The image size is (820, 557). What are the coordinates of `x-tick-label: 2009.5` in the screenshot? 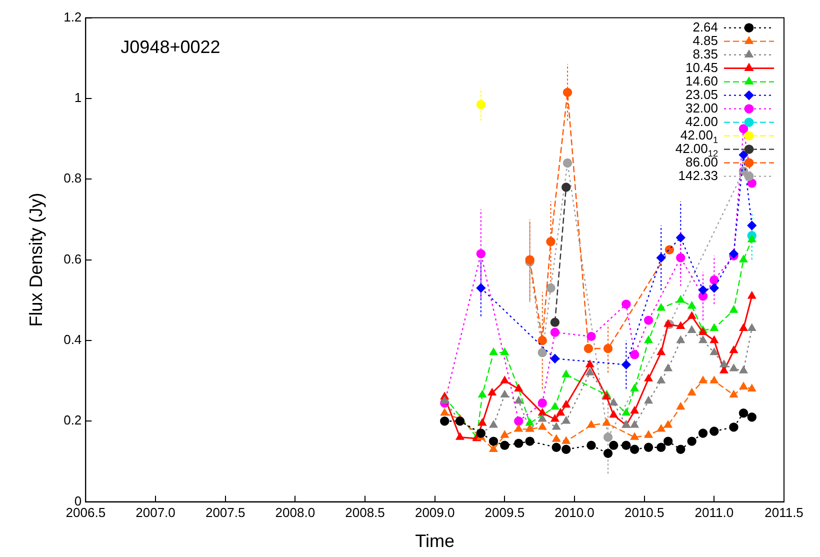 It's located at (504, 512).